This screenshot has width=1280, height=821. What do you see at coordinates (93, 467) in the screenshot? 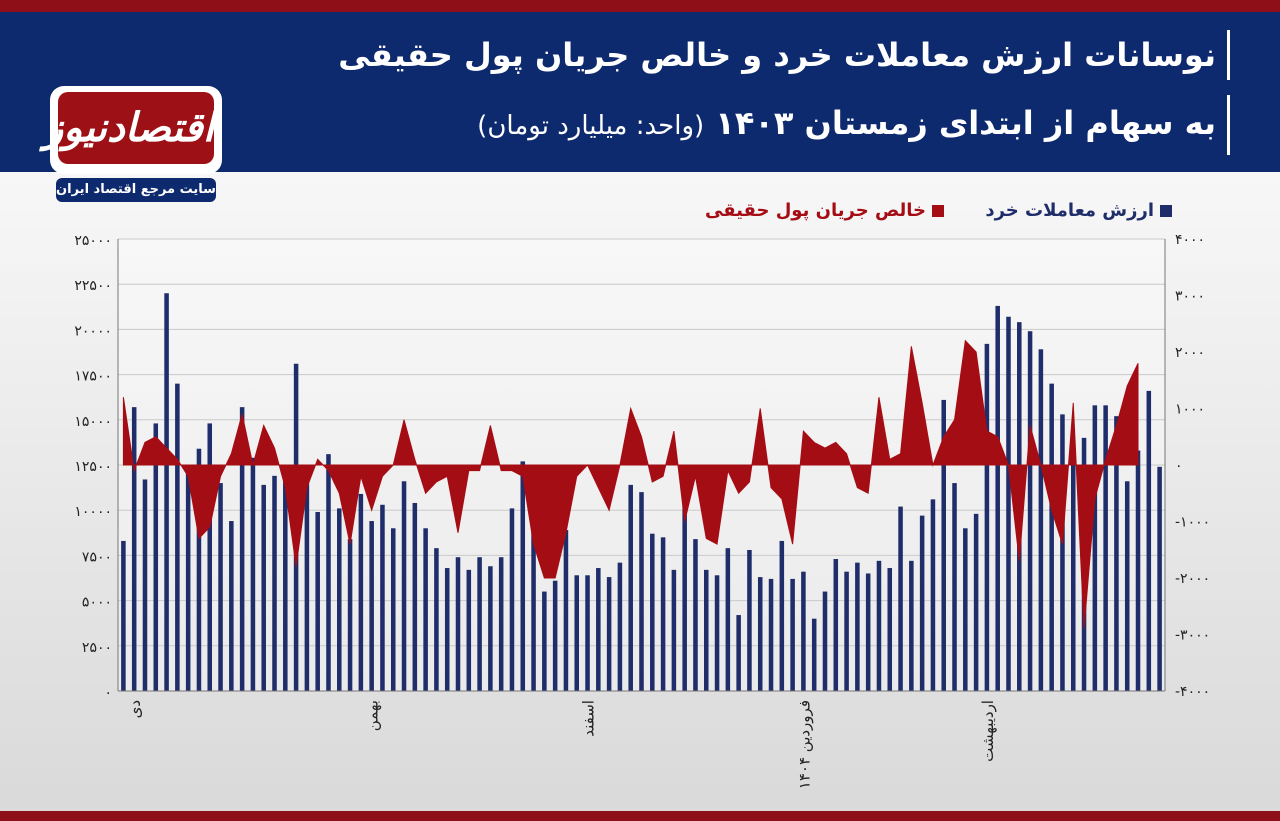
I see `left-tick-label: ۱۲۵۰۰` at bounding box center [93, 467].